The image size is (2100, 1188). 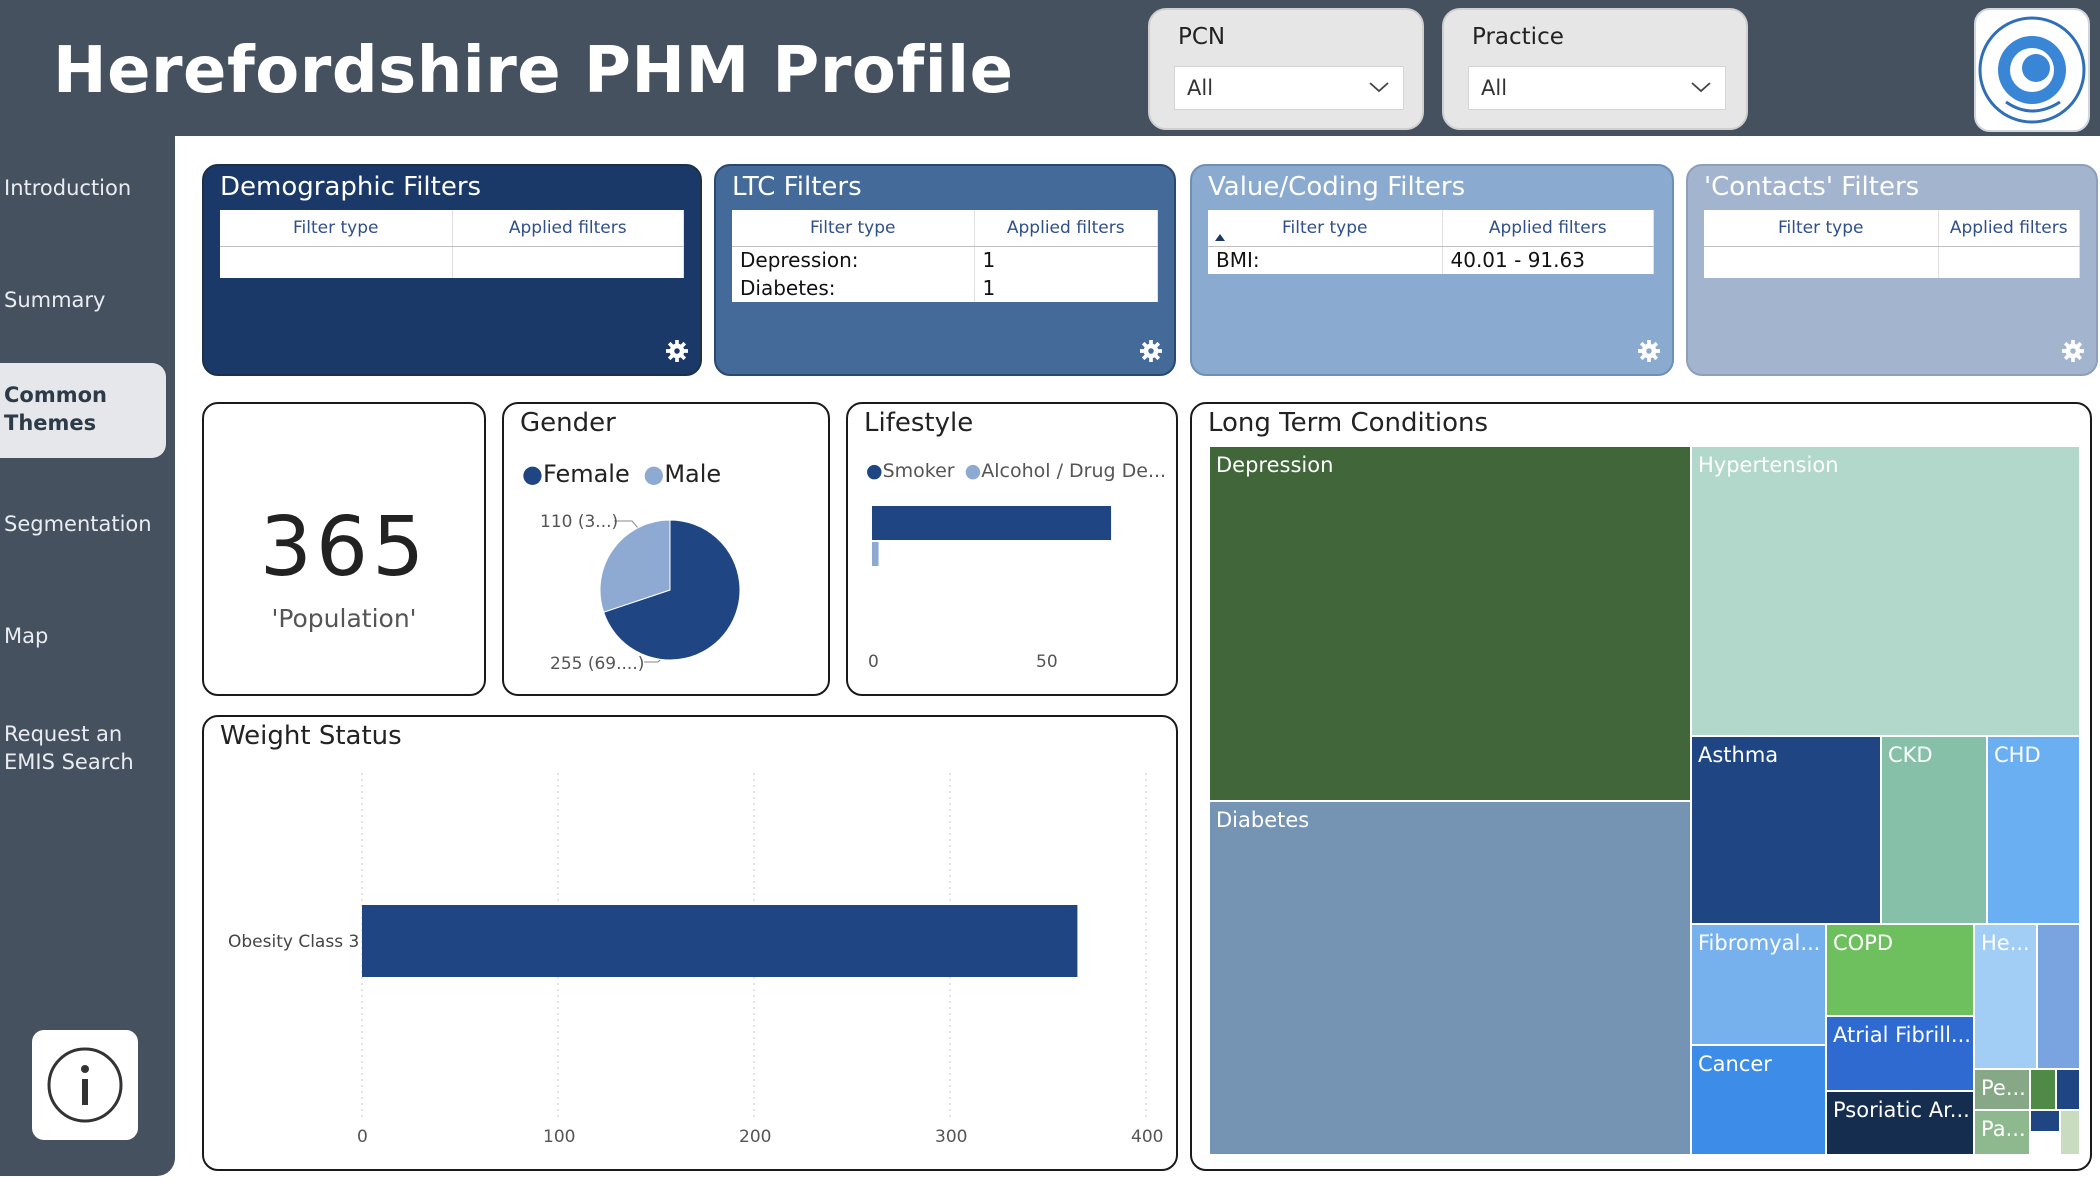 I want to click on treemap-tile-label: CKD, so click(x=1910, y=755).